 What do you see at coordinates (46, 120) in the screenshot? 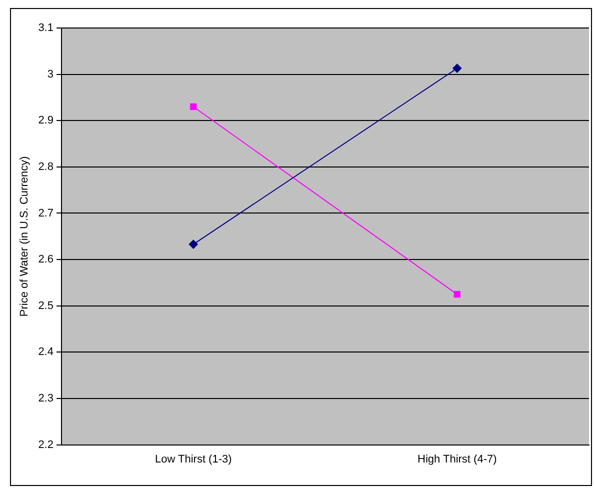
I see `y-tick-label: 2.9` at bounding box center [46, 120].